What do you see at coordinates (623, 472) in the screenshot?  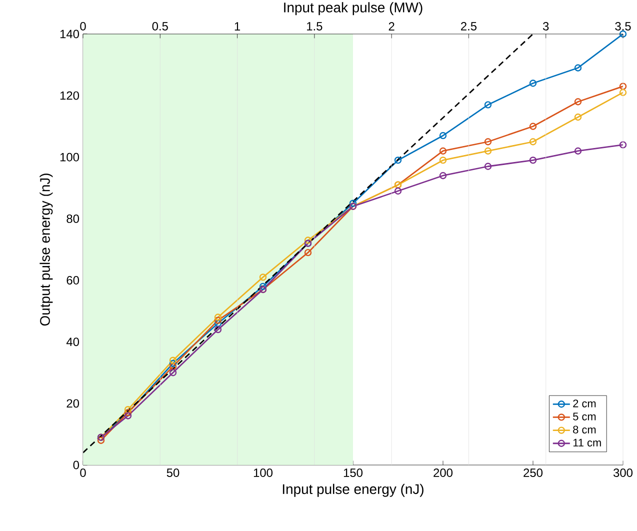 I see `x-tick-label: 300` at bounding box center [623, 472].